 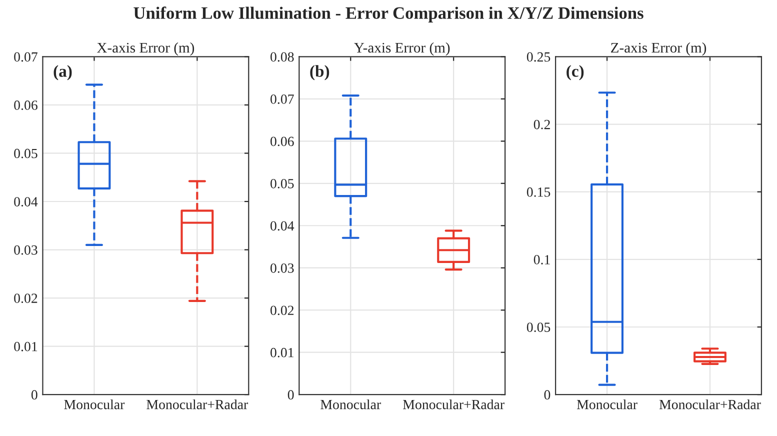 I want to click on chart-title: Y-axis Error (m), so click(x=402, y=49).